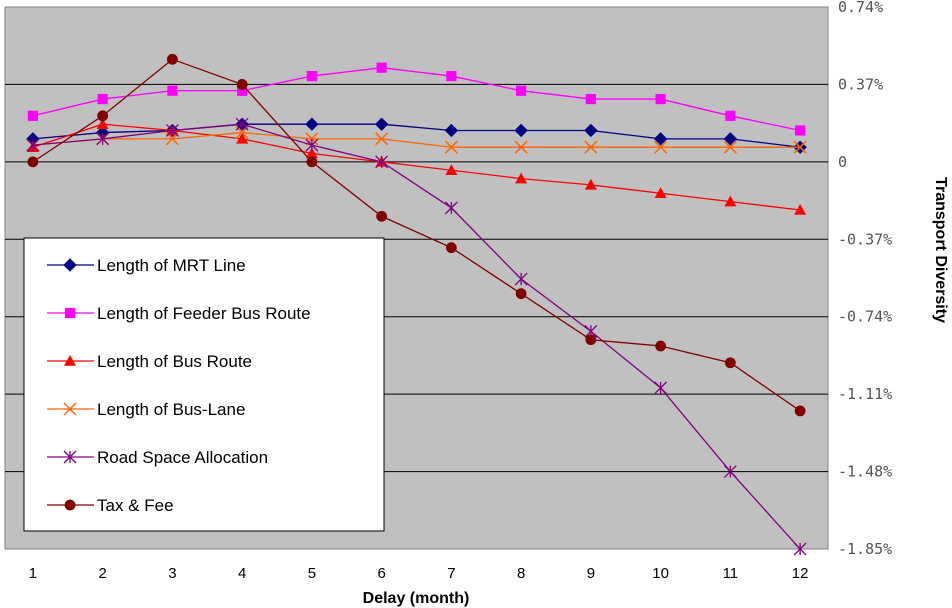  Describe the element at coordinates (865, 317) in the screenshot. I see `y-tick-label: -0.74%` at that location.